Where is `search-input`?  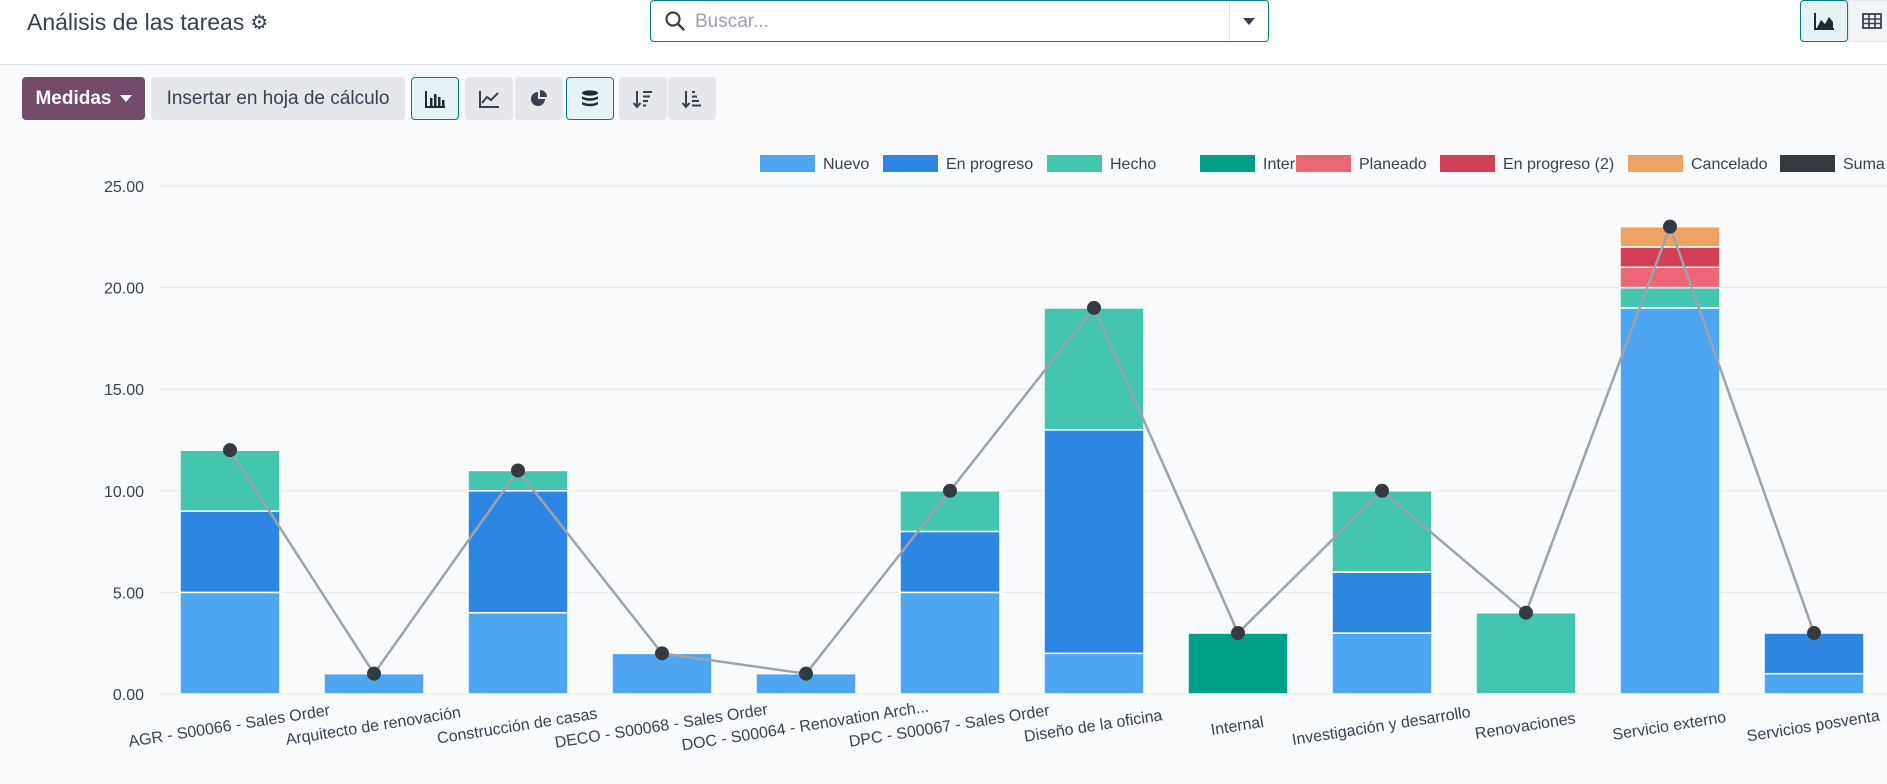
search-input is located at coordinates (955, 22).